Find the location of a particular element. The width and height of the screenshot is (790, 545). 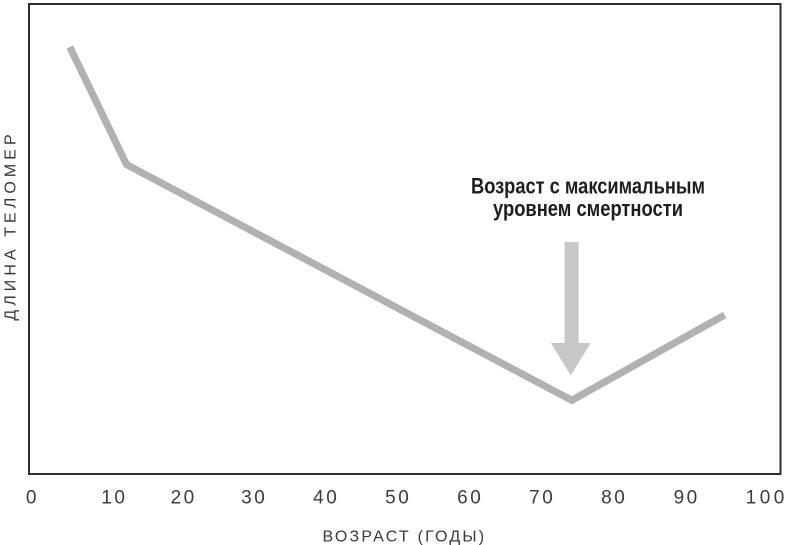

svg-text: 90 is located at coordinates (687, 497).